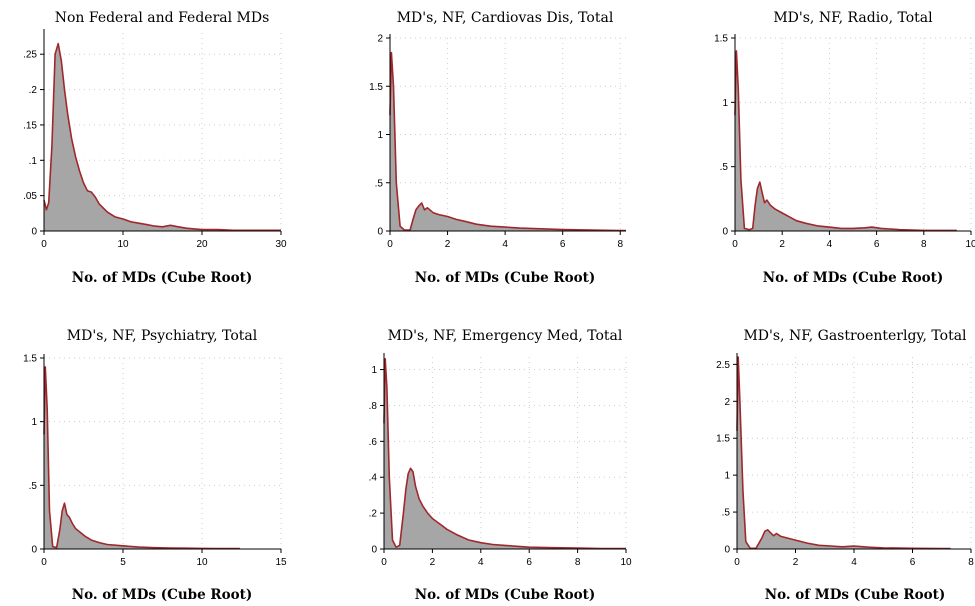  I want to click on panel-title: Non Federal and Federal MDs, so click(162, 18).